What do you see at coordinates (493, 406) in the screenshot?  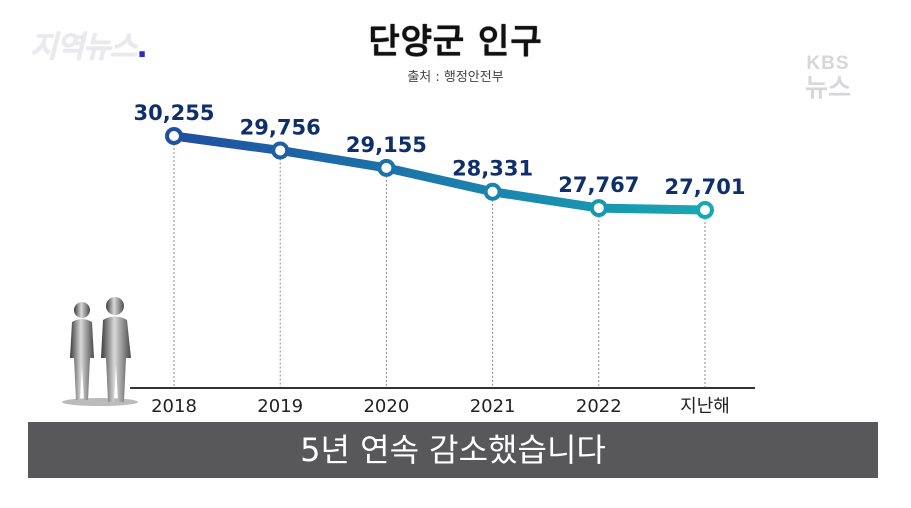 I see `x-tick-label: 2021` at bounding box center [493, 406].